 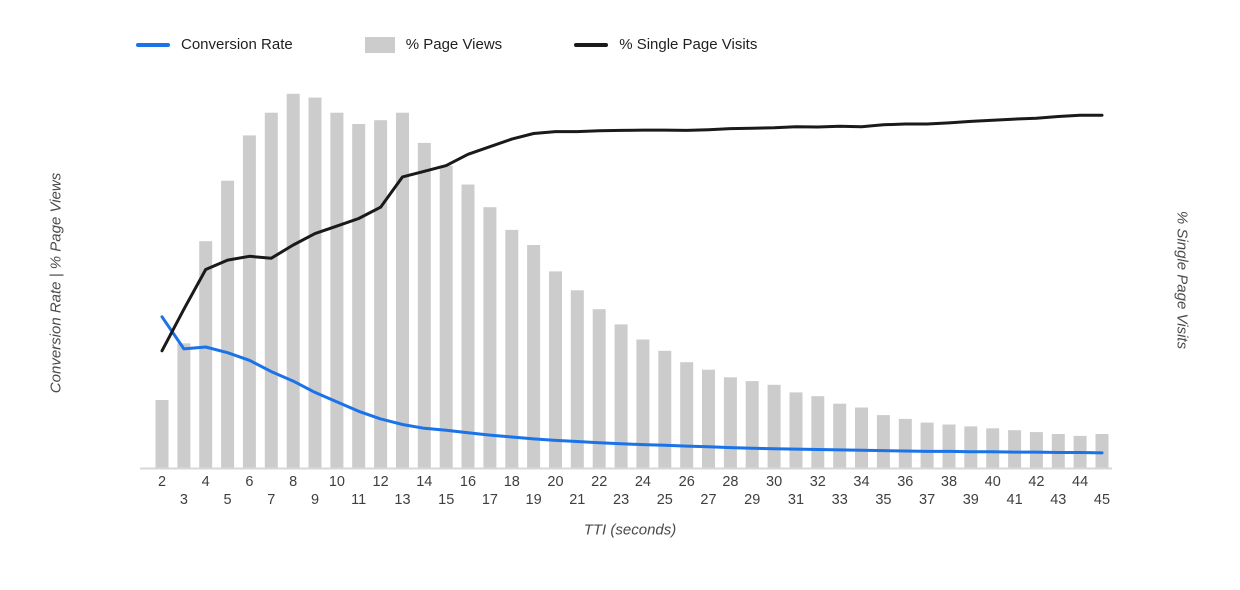 I want to click on legend-item-single-page-visits: % Single Page Visits, so click(x=665, y=44).